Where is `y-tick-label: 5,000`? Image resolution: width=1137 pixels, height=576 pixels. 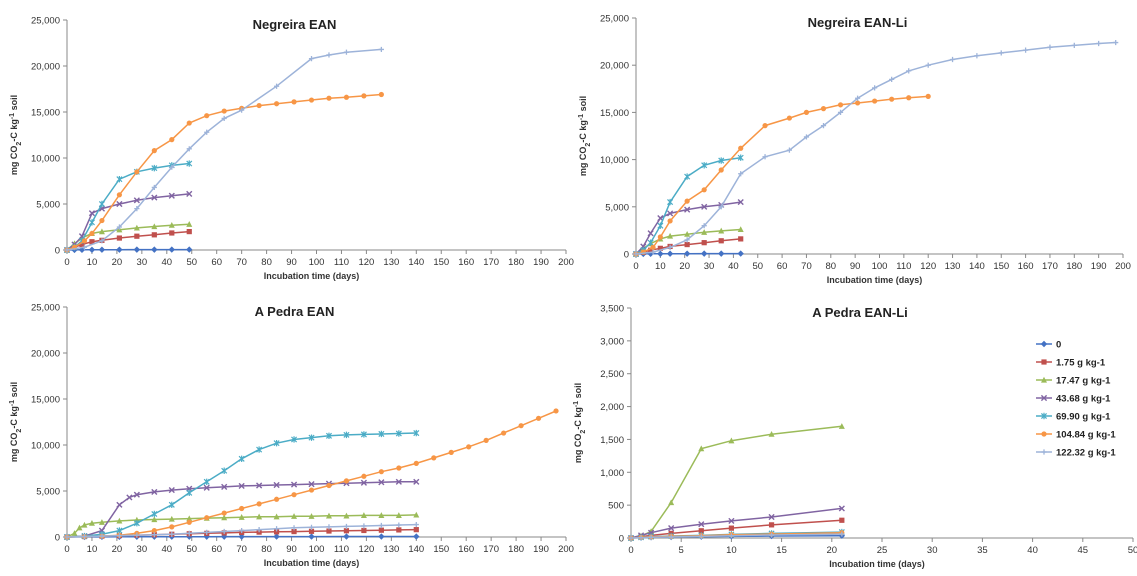 y-tick-label: 5,000 is located at coordinates (617, 207).